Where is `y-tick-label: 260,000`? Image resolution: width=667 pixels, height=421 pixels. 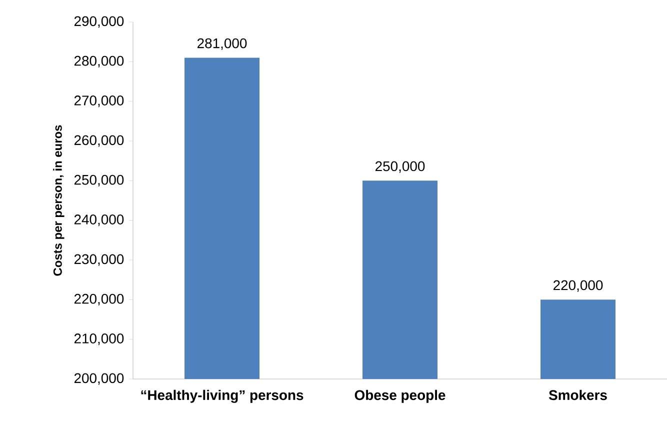 y-tick-label: 260,000 is located at coordinates (99, 141).